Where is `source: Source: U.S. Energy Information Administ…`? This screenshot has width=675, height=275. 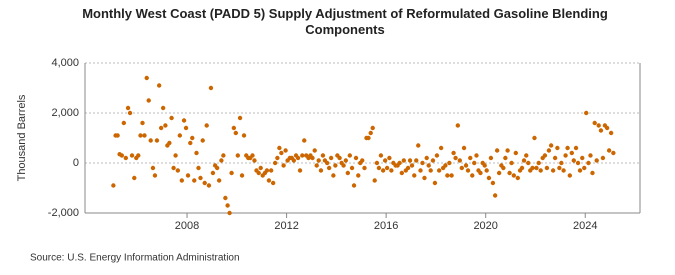 source: Source: U.S. Energy Information Administ… is located at coordinates (135, 258).